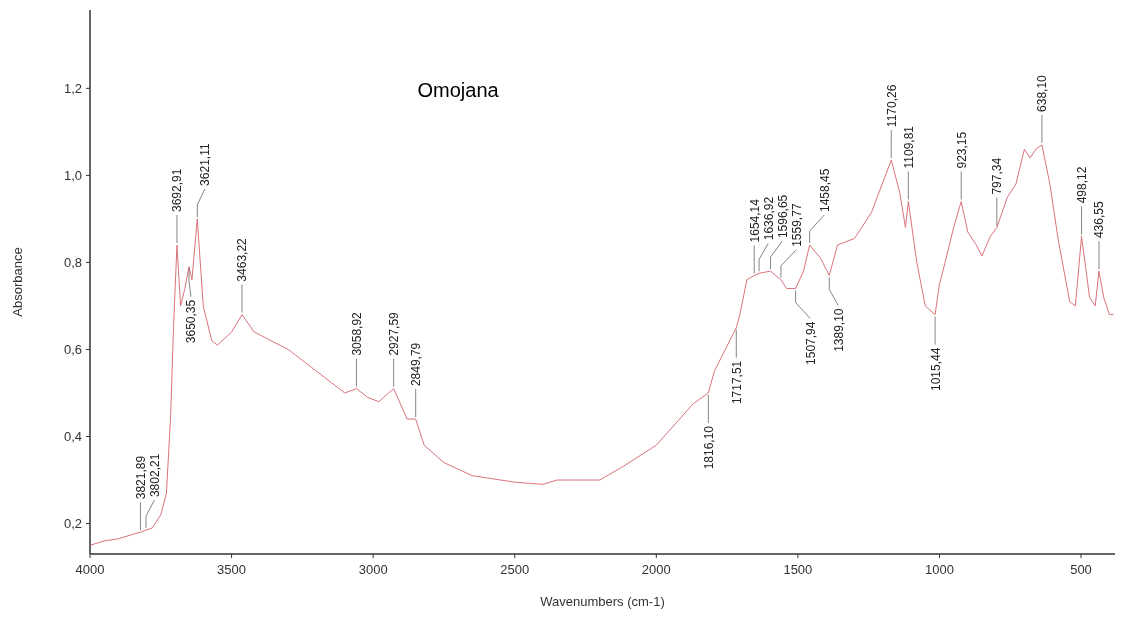 The image size is (1127, 618). What do you see at coordinates (754, 220) in the screenshot?
I see `annotation: 1654,14` at bounding box center [754, 220].